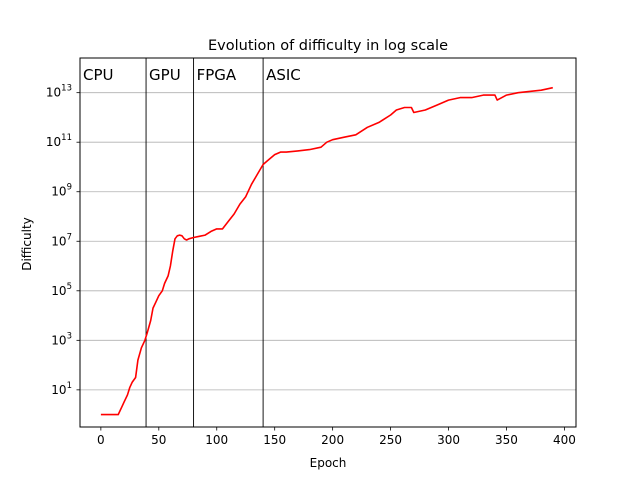  Describe the element at coordinates (328, 46) in the screenshot. I see `chart-title: Evolution of difficulty in log scale` at that location.